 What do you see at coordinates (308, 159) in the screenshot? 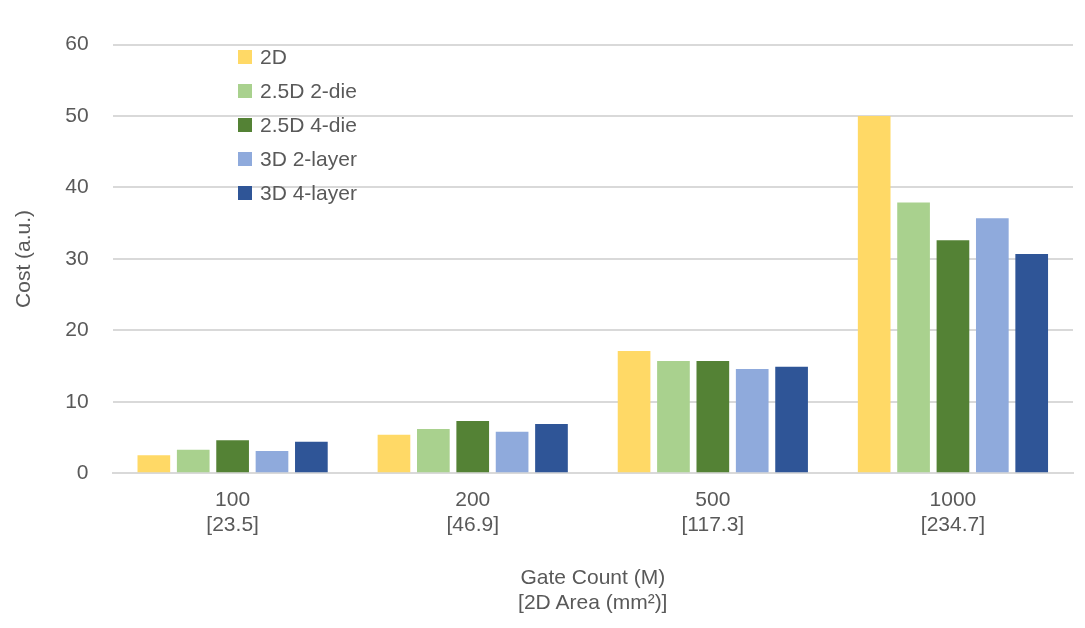
I see `legend-label: 3D 2-layer` at bounding box center [308, 159].